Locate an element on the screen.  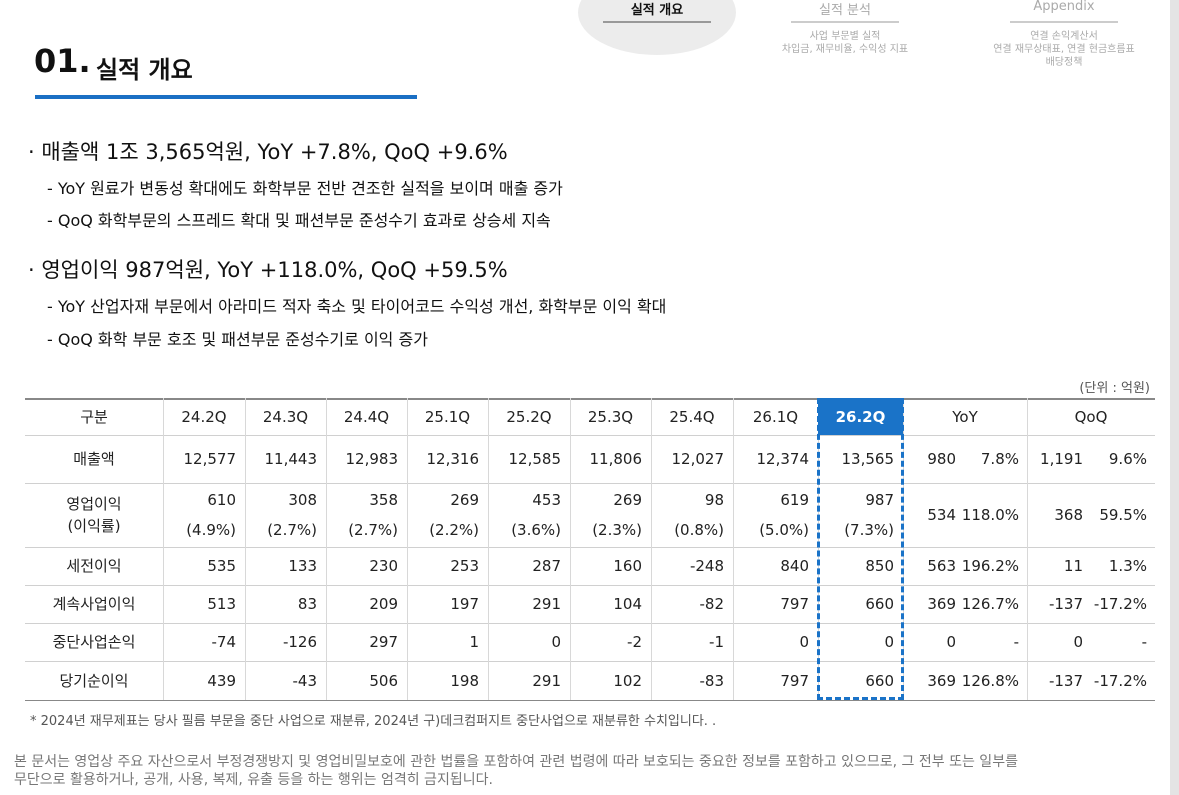
table-cell: 369 is located at coordinates (930, 604).